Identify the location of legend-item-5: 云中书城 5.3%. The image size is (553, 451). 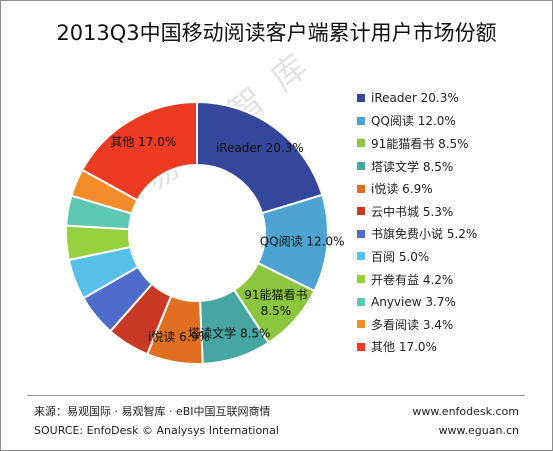
(417, 211).